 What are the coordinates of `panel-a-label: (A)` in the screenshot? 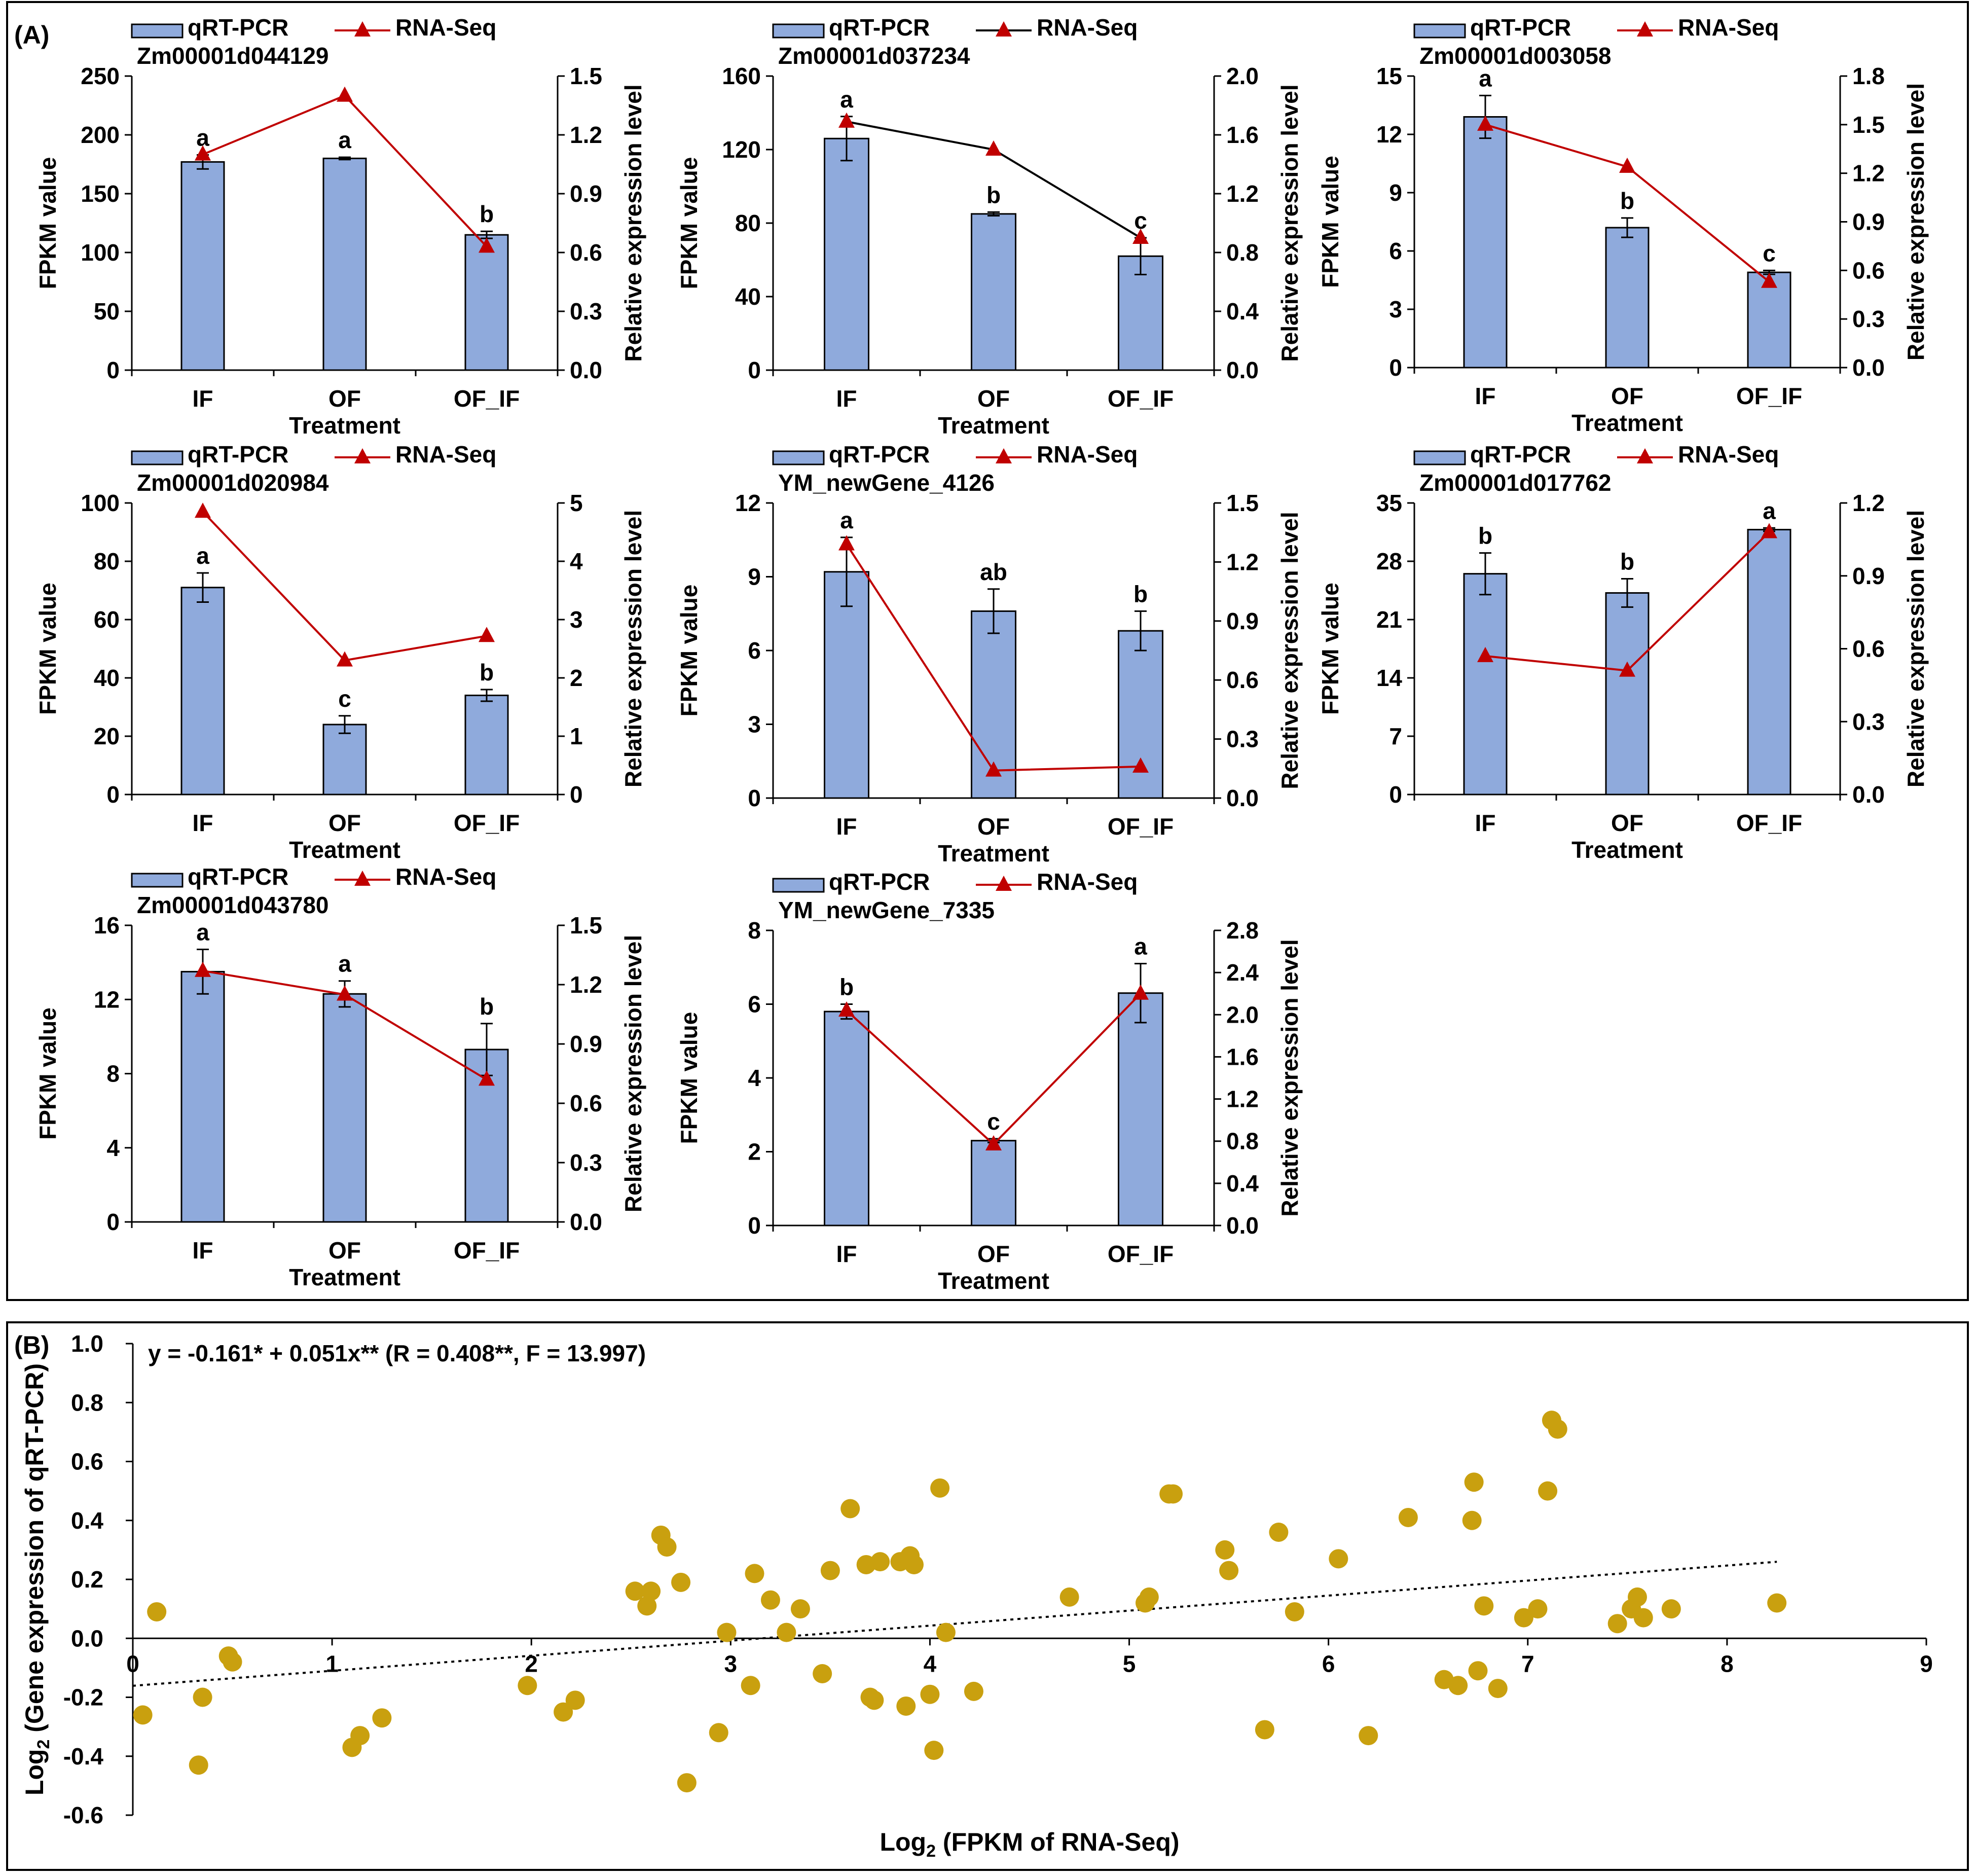 It's located at (32, 35).